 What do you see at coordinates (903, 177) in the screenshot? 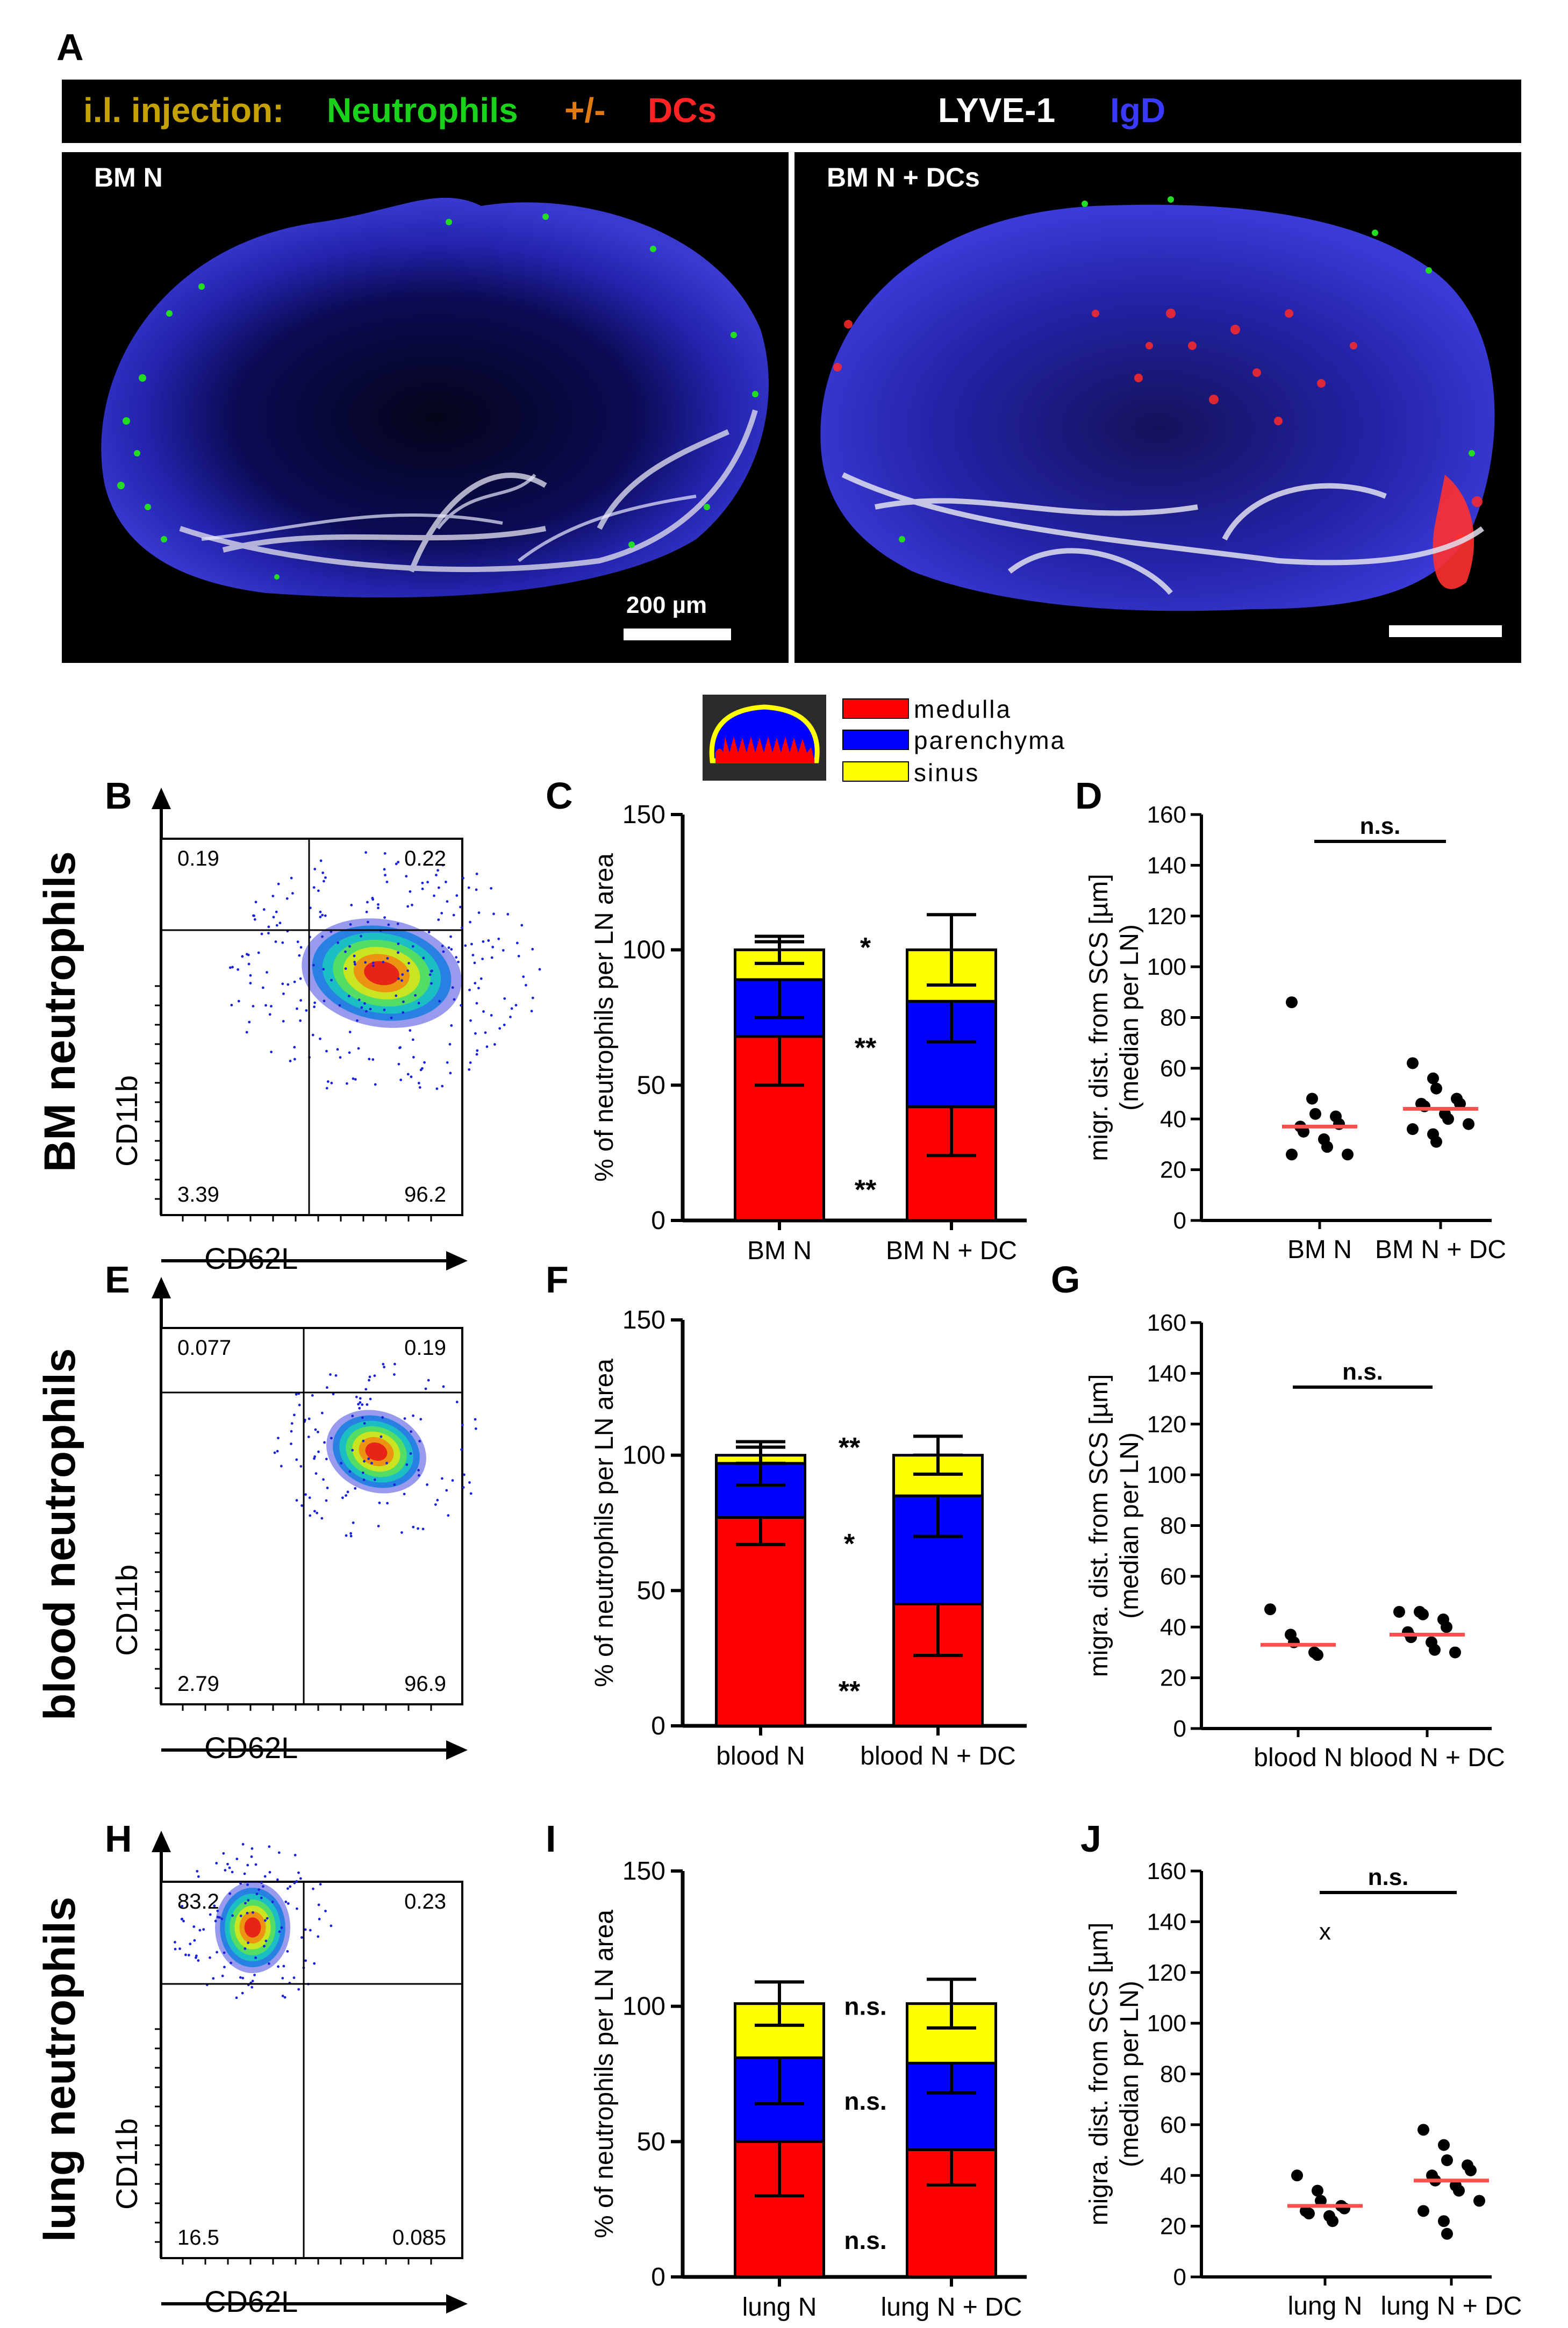
I see `micrograph-label-bm-n-dcs: BM N + DCs` at bounding box center [903, 177].